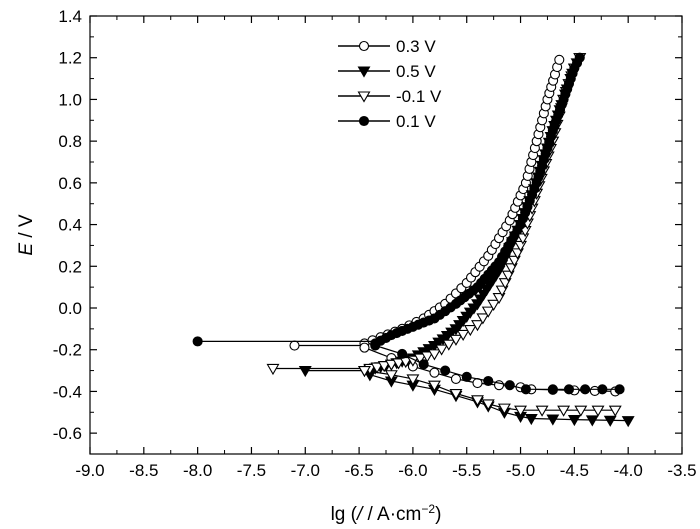 The image size is (700, 529). I want to click on x-tick-label: -3.5, so click(681, 470).